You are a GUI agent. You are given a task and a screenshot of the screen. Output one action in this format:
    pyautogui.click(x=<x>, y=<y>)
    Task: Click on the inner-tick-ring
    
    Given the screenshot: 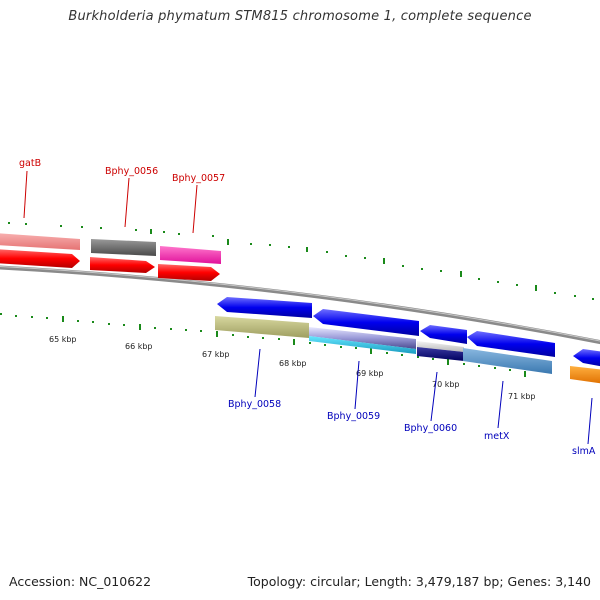 What is the action you would take?
    pyautogui.click(x=263, y=345)
    